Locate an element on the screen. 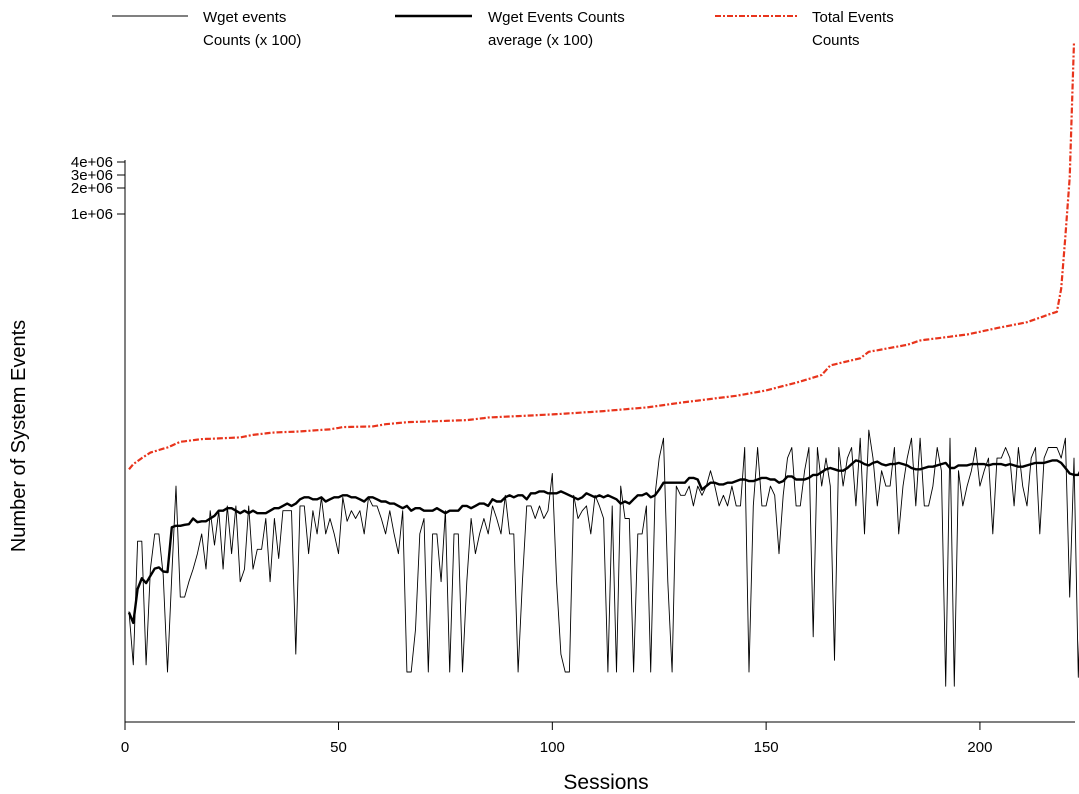 The width and height of the screenshot is (1079, 794). legend-label-2-line-1: Wget Events Counts is located at coordinates (556, 17).